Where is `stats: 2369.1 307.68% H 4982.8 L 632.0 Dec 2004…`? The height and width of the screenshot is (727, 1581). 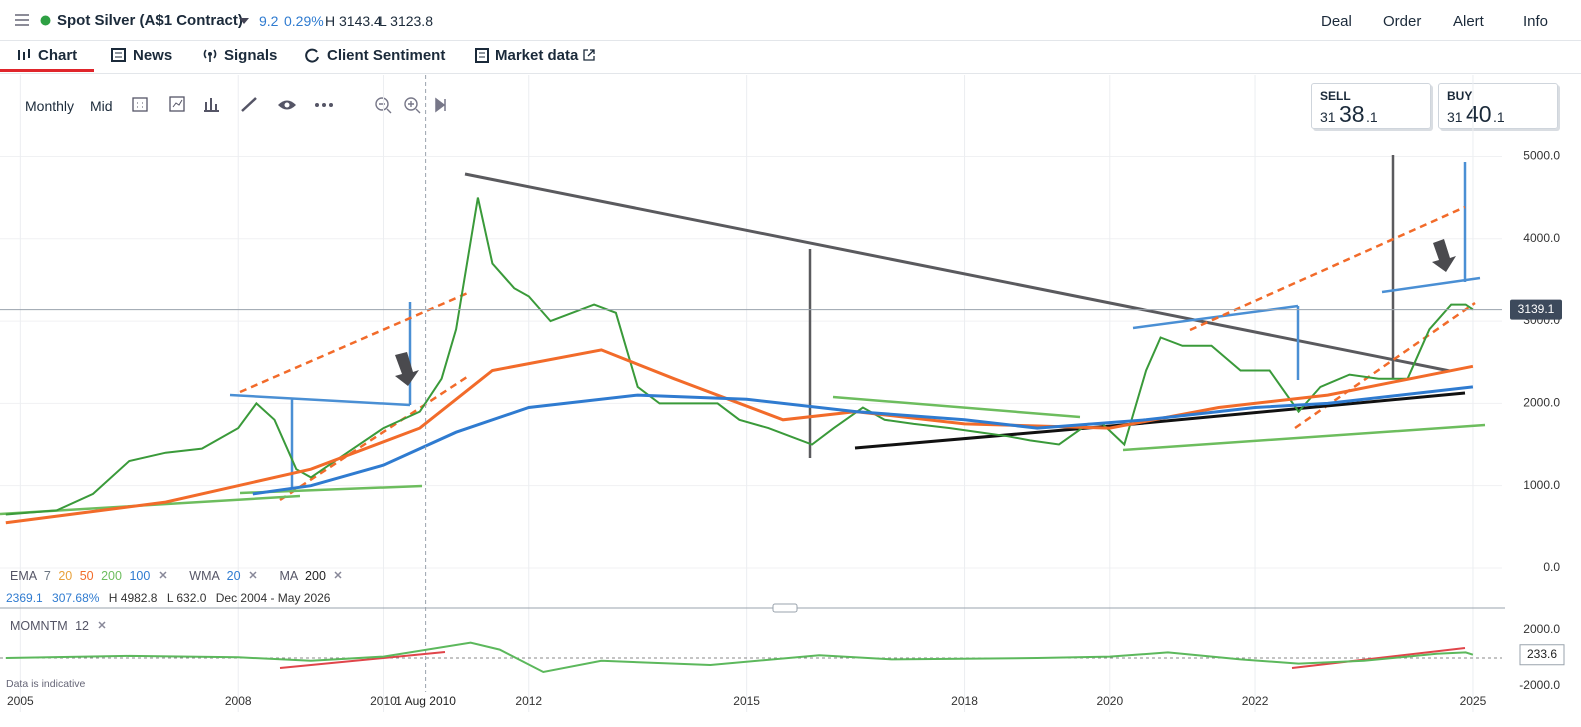 stats: 2369.1 307.68% H 4982.8 L 632.0 Dec 2004… is located at coordinates (168, 598).